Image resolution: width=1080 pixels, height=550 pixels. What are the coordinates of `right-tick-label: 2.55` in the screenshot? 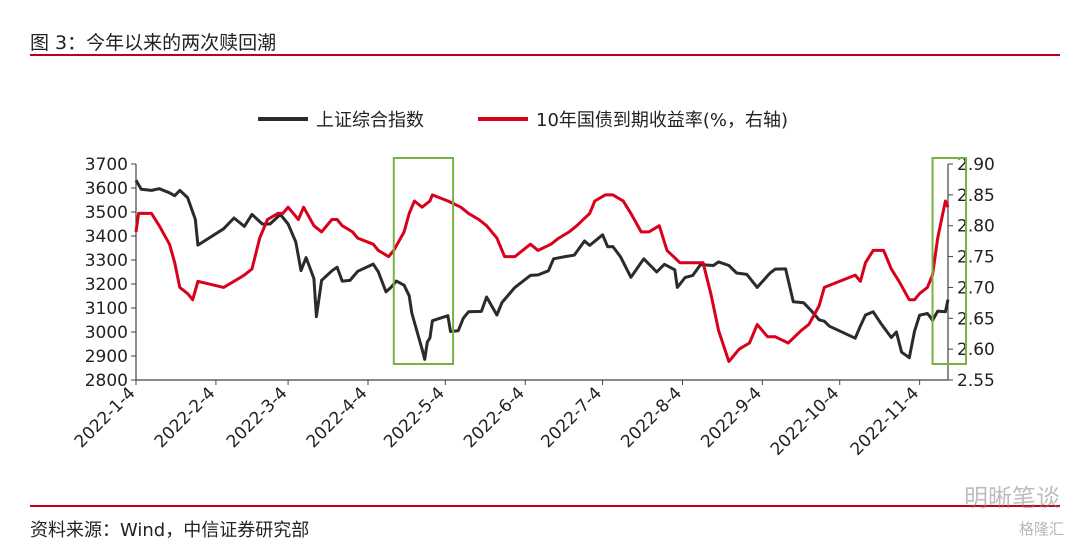 It's located at (976, 381).